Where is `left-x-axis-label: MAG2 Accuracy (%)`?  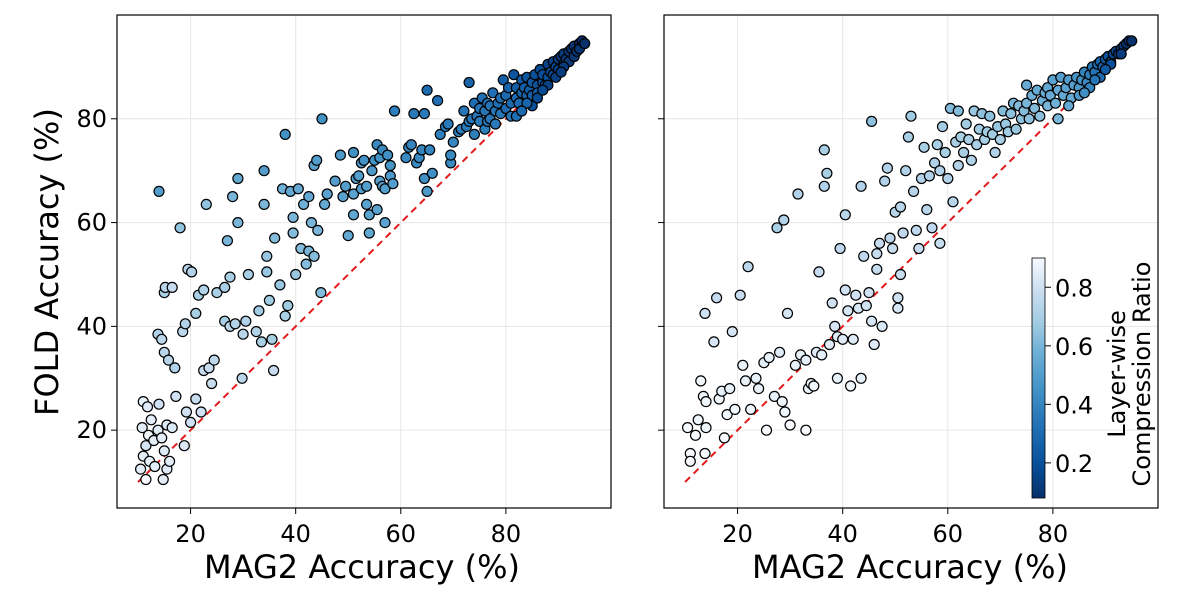
left-x-axis-label: MAG2 Accuracy (%) is located at coordinates (362, 567).